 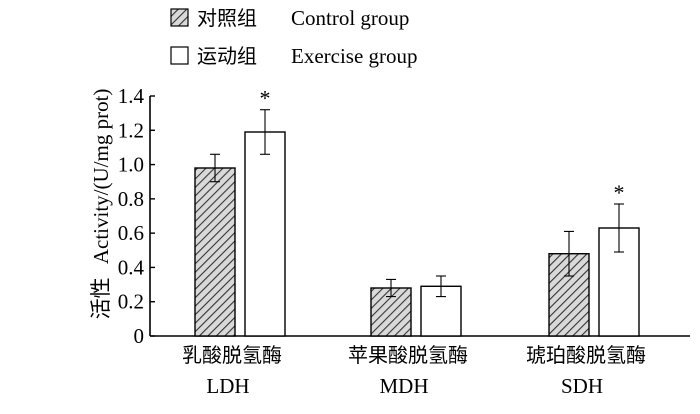 What do you see at coordinates (139, 336) in the screenshot?
I see `y-tick-label: 0` at bounding box center [139, 336].